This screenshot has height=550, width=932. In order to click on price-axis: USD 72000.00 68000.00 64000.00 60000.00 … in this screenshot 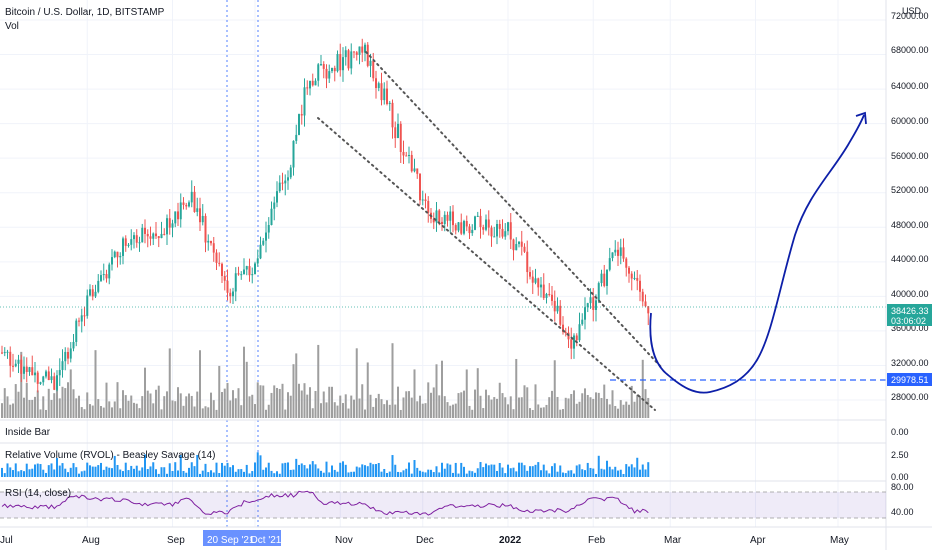, I will do `click(910, 261)`.